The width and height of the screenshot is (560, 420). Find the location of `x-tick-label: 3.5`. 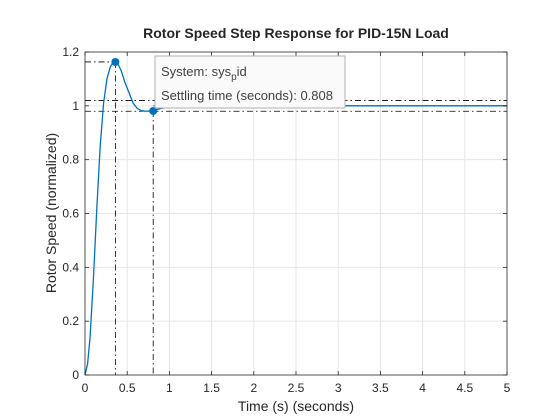

x-tick-label: 3.5 is located at coordinates (380, 388).